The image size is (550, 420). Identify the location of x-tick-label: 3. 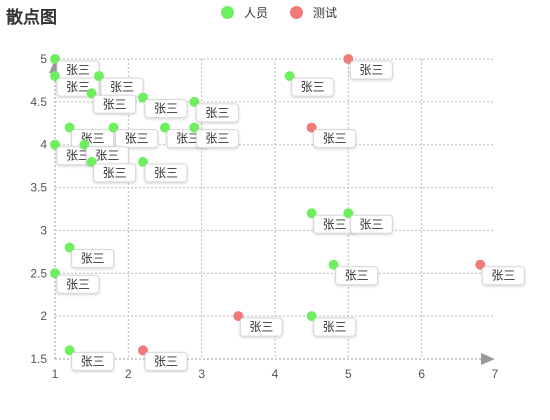
(201, 374).